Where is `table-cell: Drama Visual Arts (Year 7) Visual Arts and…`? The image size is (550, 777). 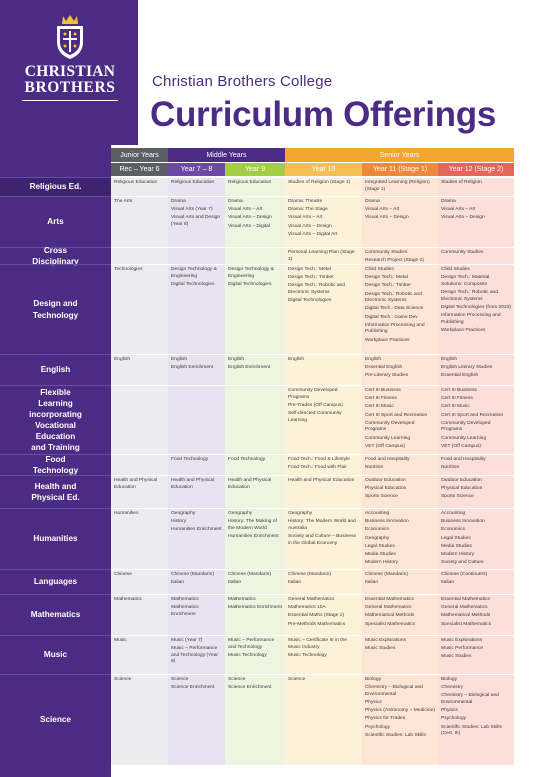 table-cell: Drama Visual Arts (Year 7) Visual Arts and… is located at coordinates (196, 213).